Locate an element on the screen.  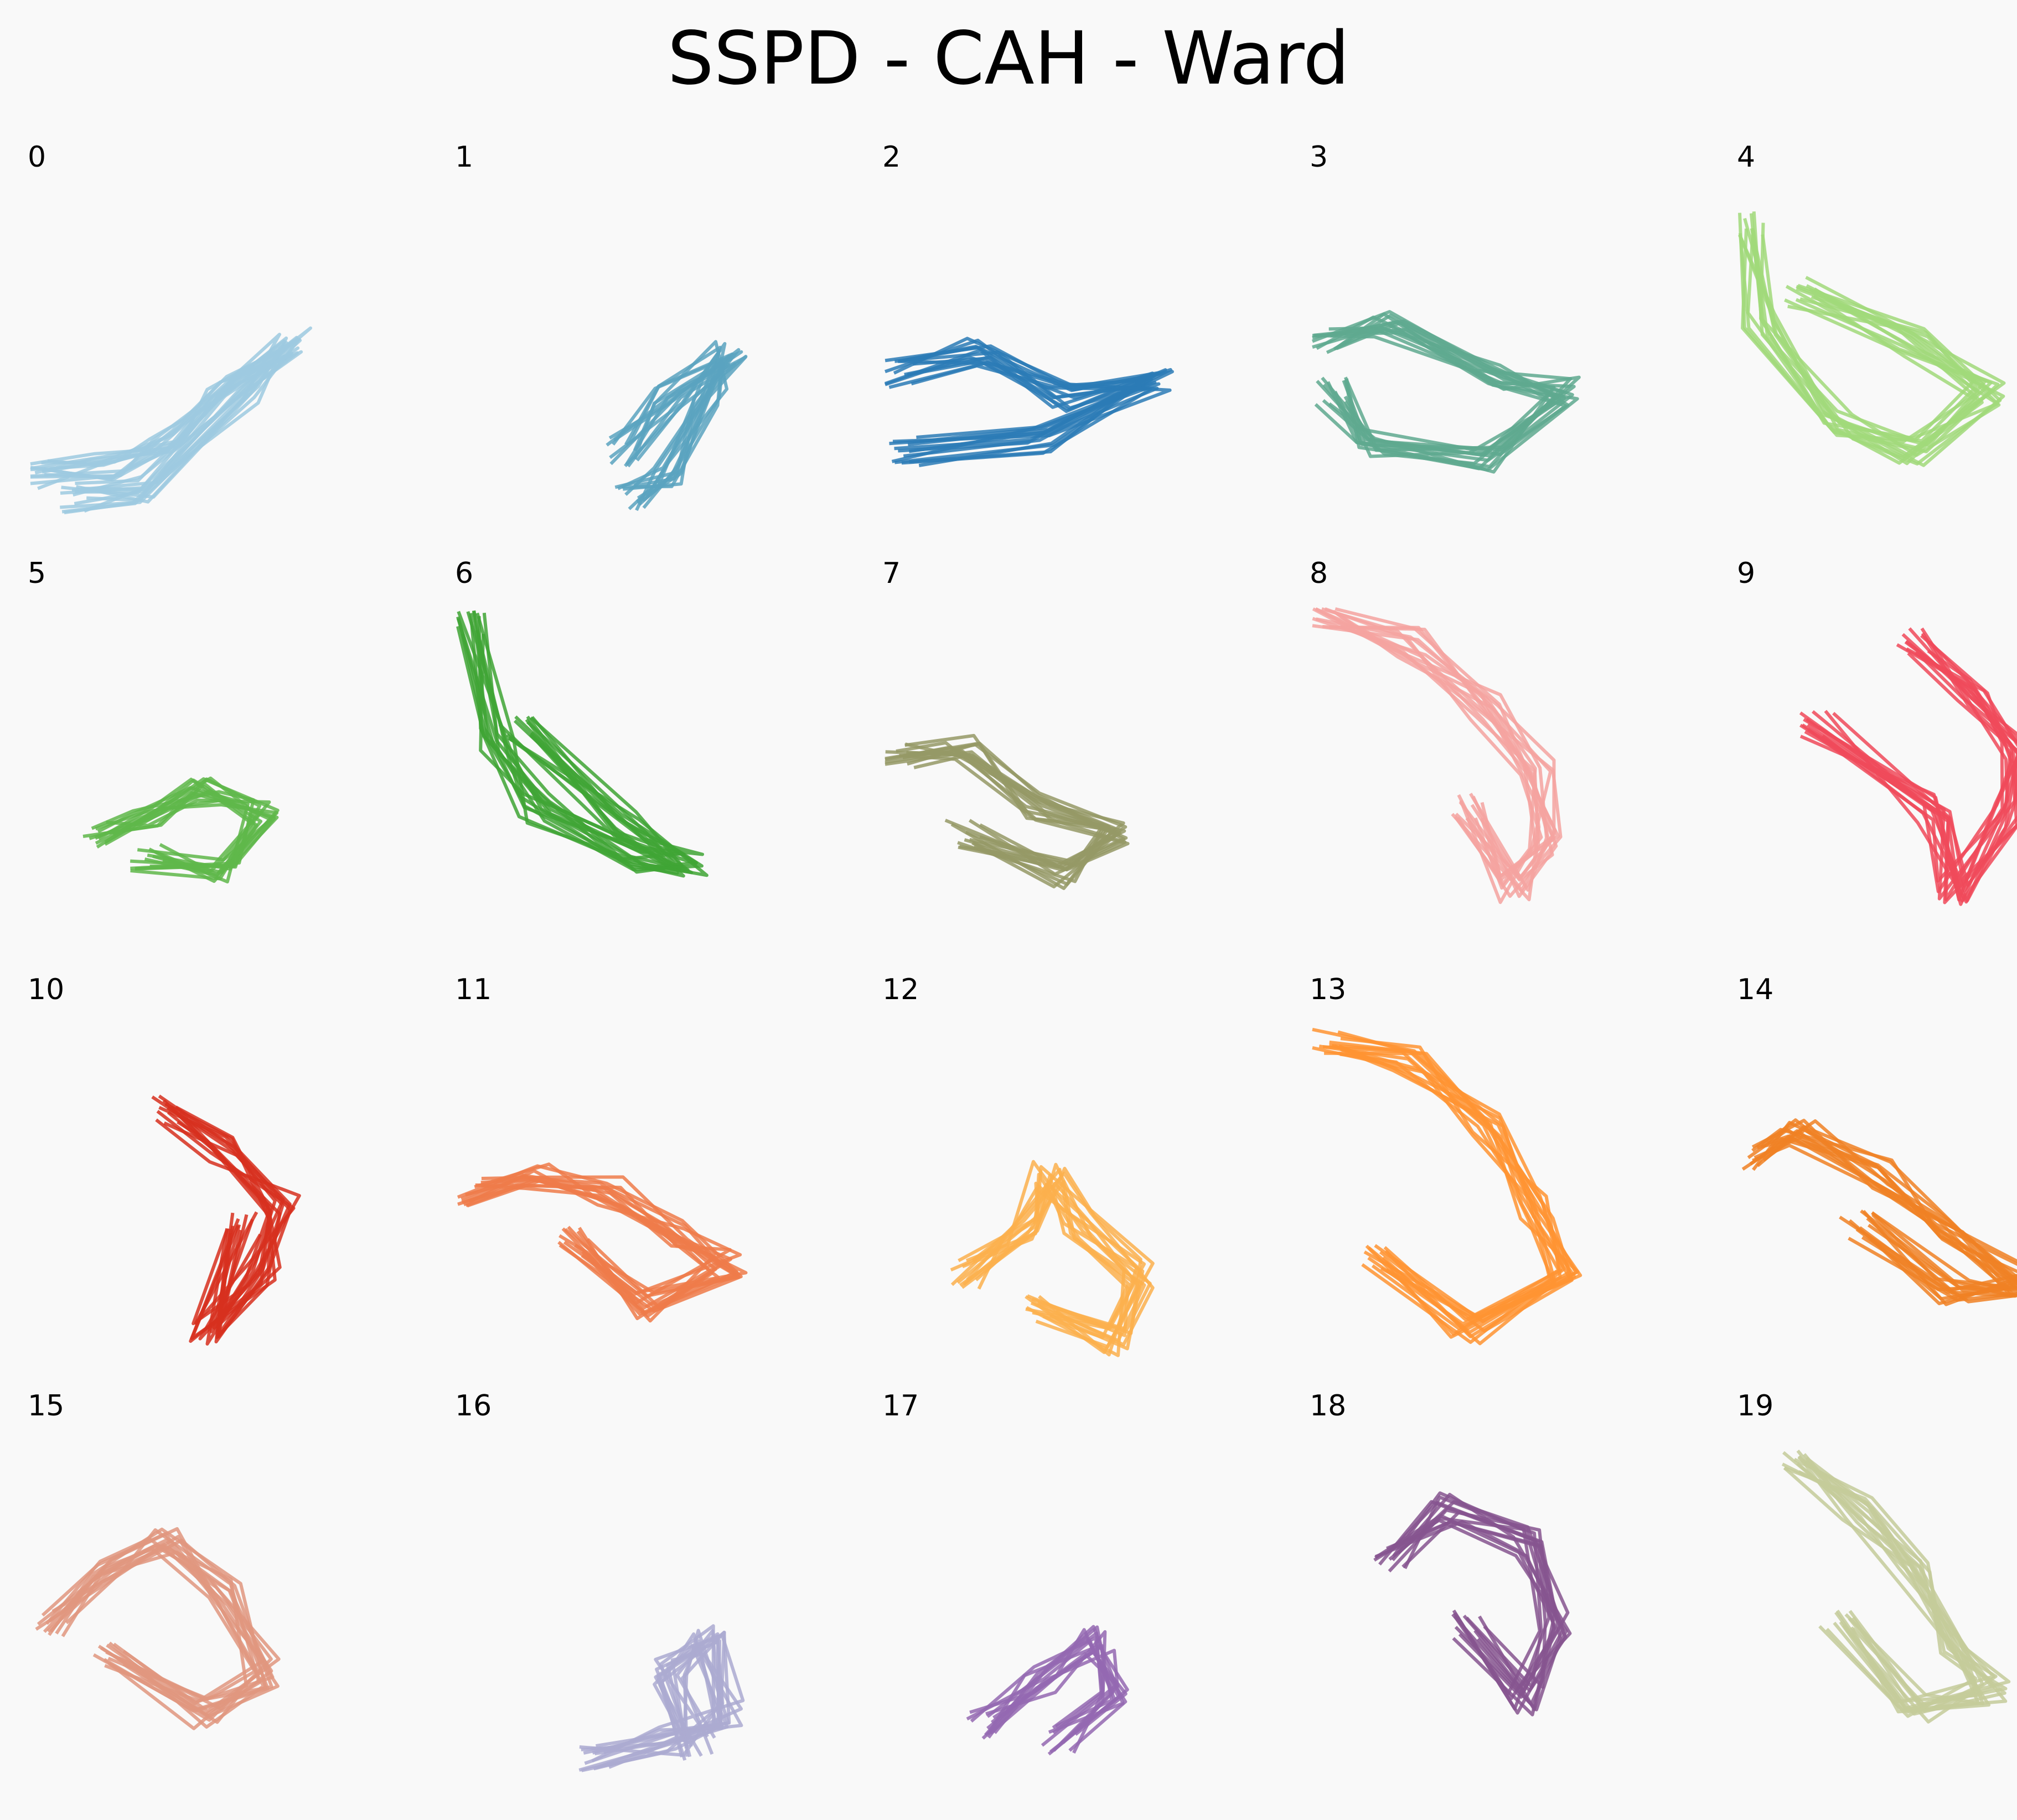
cluster-panel-6: 6 is located at coordinates (654, 753).